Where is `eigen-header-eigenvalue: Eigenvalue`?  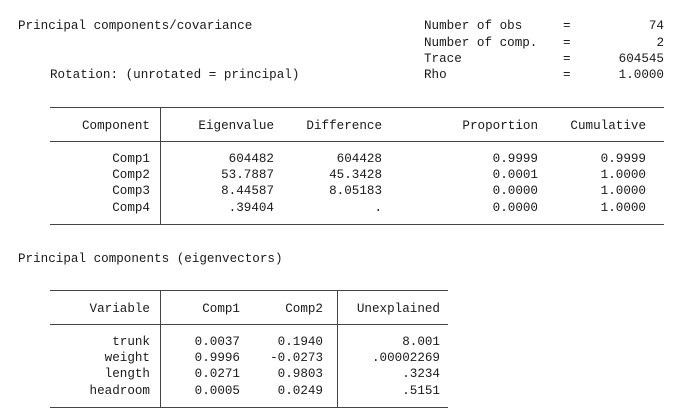 eigen-header-eigenvalue: Eigenvalue is located at coordinates (236, 126).